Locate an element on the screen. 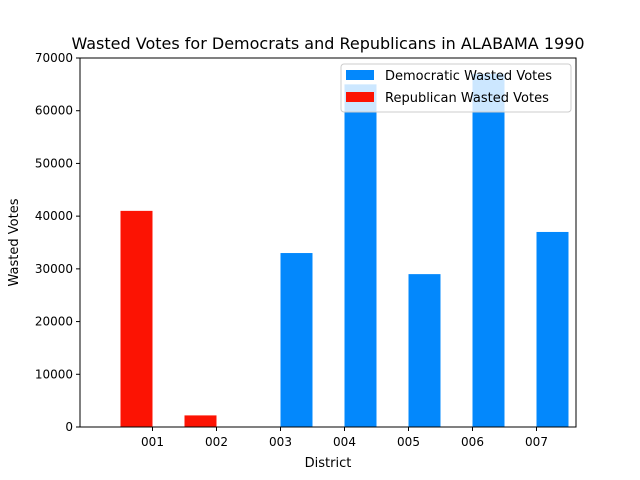 This screenshot has height=480, width=640. legend-swatch-republican is located at coordinates (360, 97).